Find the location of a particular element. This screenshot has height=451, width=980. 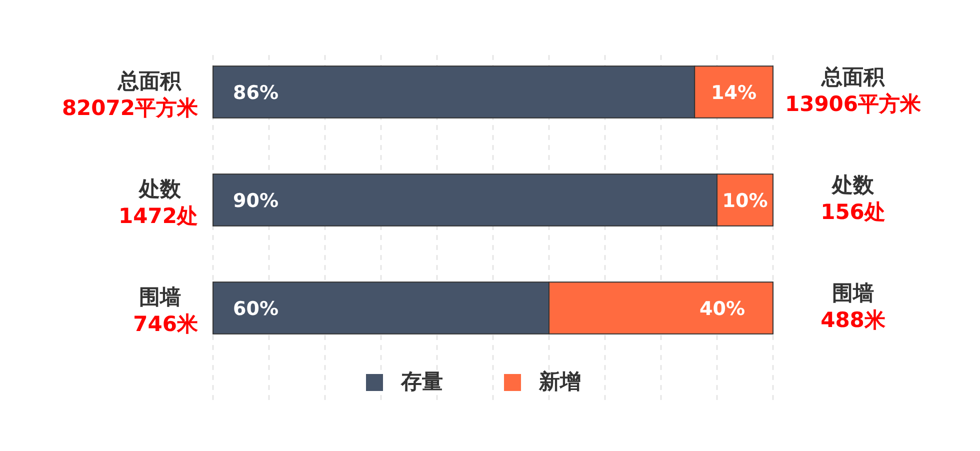

text: 处数 156处 is located at coordinates (853, 198).